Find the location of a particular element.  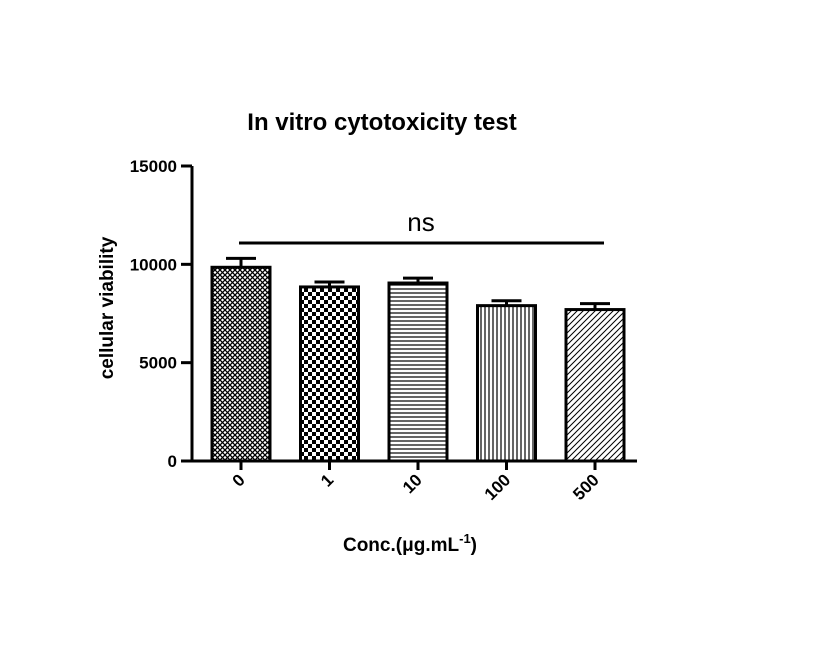

x-axis-label: Conc.(μg.mL-1) is located at coordinates (410, 543).